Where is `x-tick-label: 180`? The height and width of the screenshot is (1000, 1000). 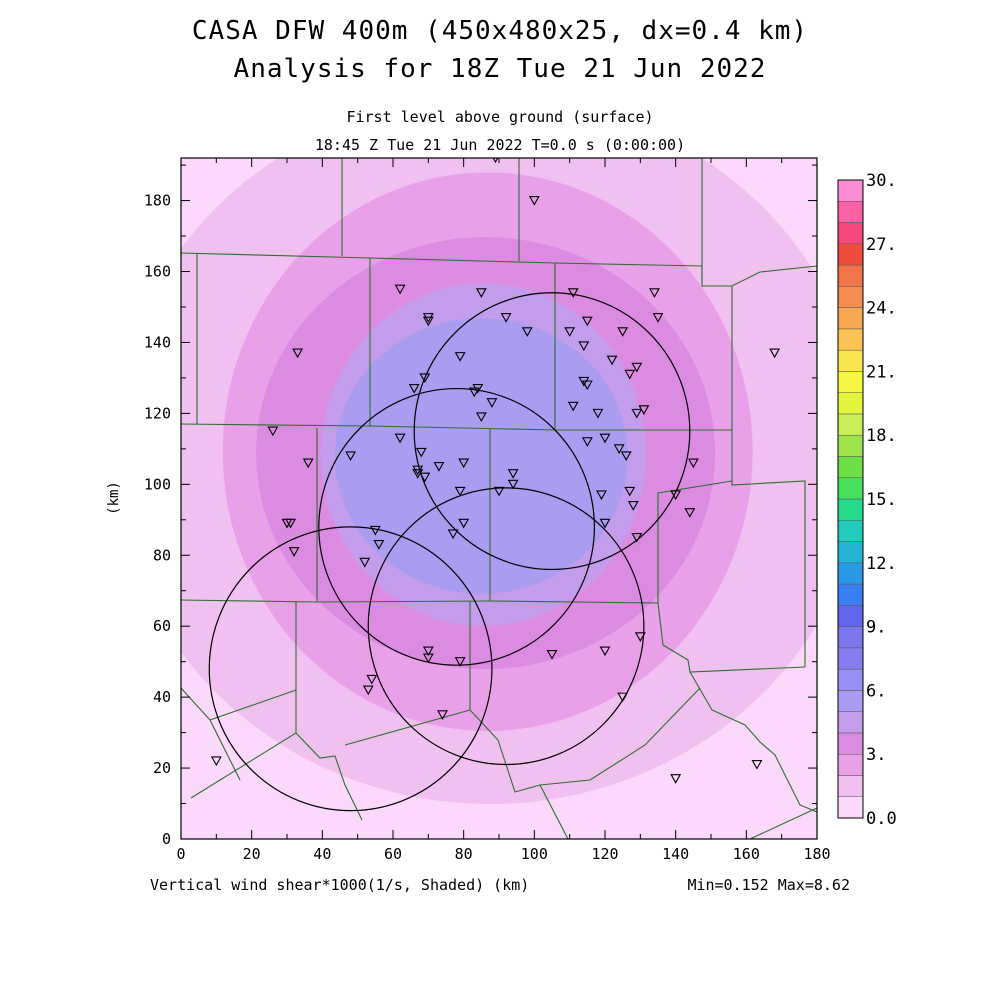
x-tick-label: 180 is located at coordinates (816, 854).